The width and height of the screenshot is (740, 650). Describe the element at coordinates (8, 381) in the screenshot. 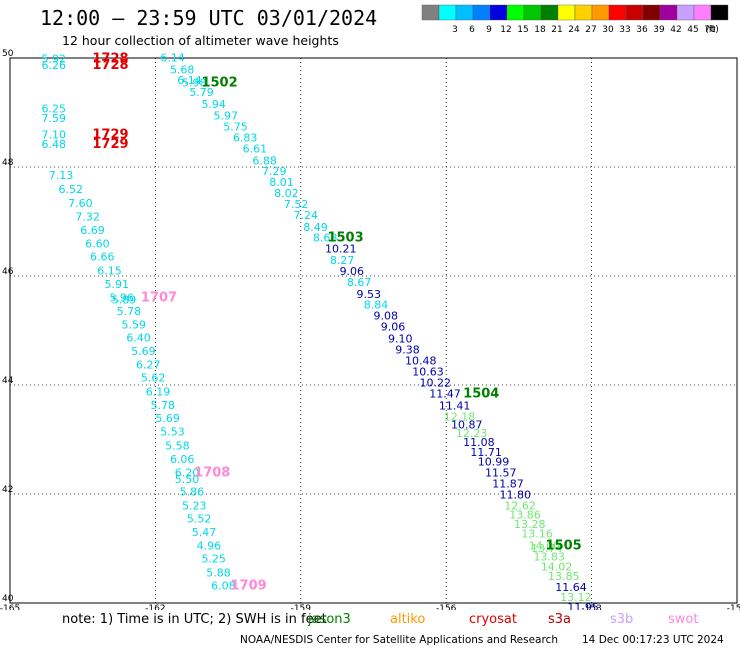

I see `lat-tick-label: 44` at that location.